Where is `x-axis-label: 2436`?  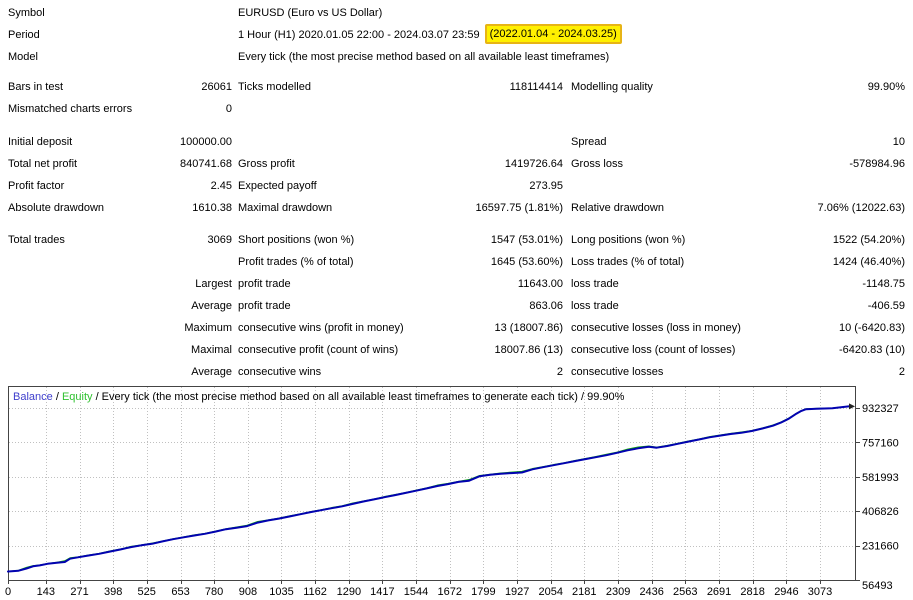
x-axis-label: 2436 is located at coordinates (651, 592).